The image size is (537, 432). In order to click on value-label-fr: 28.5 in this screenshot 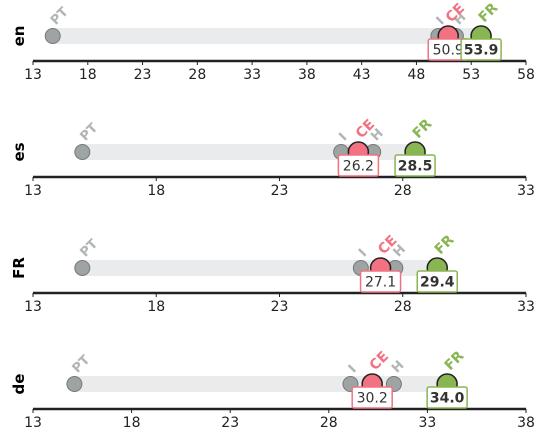, I will do `click(415, 167)`.